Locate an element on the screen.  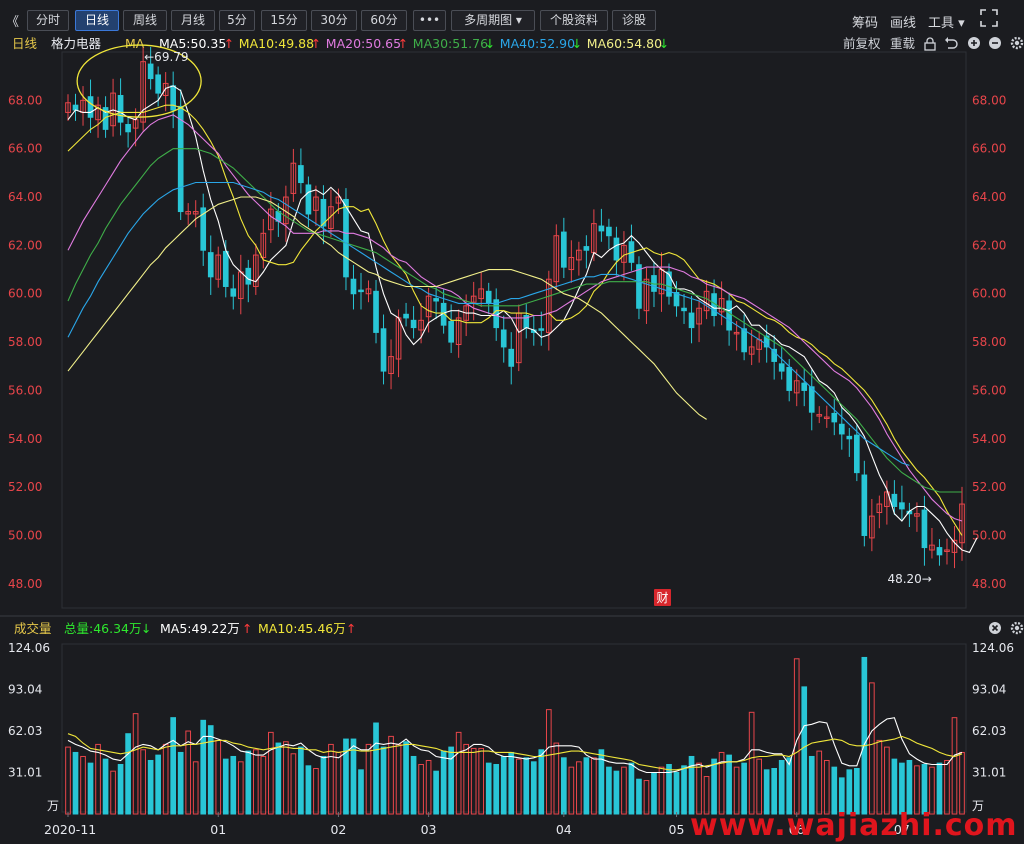
price-tick-right-6: 56.00 is located at coordinates (989, 390).